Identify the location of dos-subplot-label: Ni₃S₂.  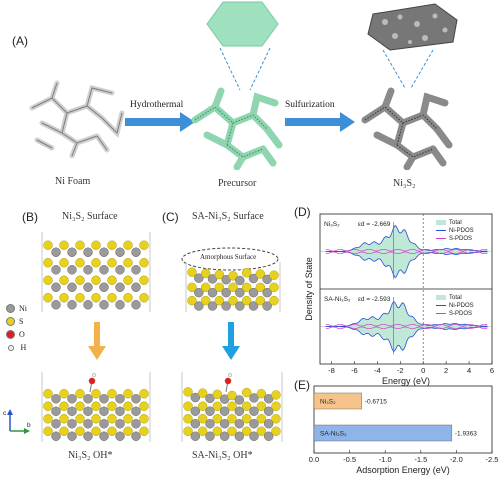
(332, 224).